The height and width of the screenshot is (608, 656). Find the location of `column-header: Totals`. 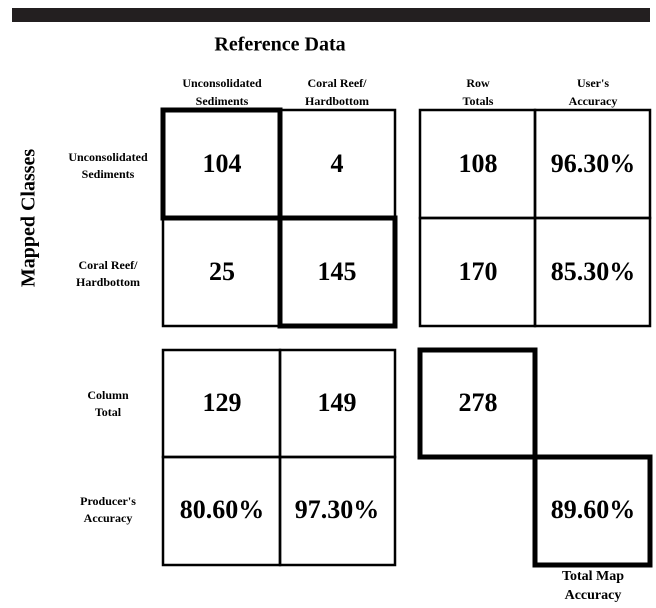

column-header: Totals is located at coordinates (478, 101).